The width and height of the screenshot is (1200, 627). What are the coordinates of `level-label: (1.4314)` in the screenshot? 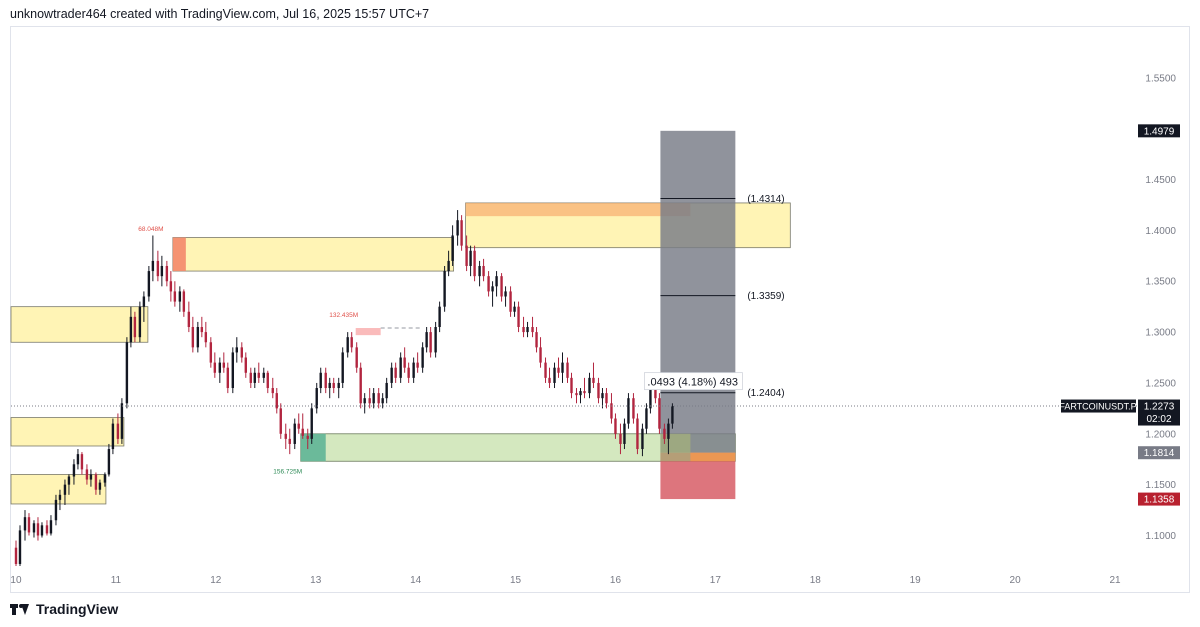 It's located at (765, 199).